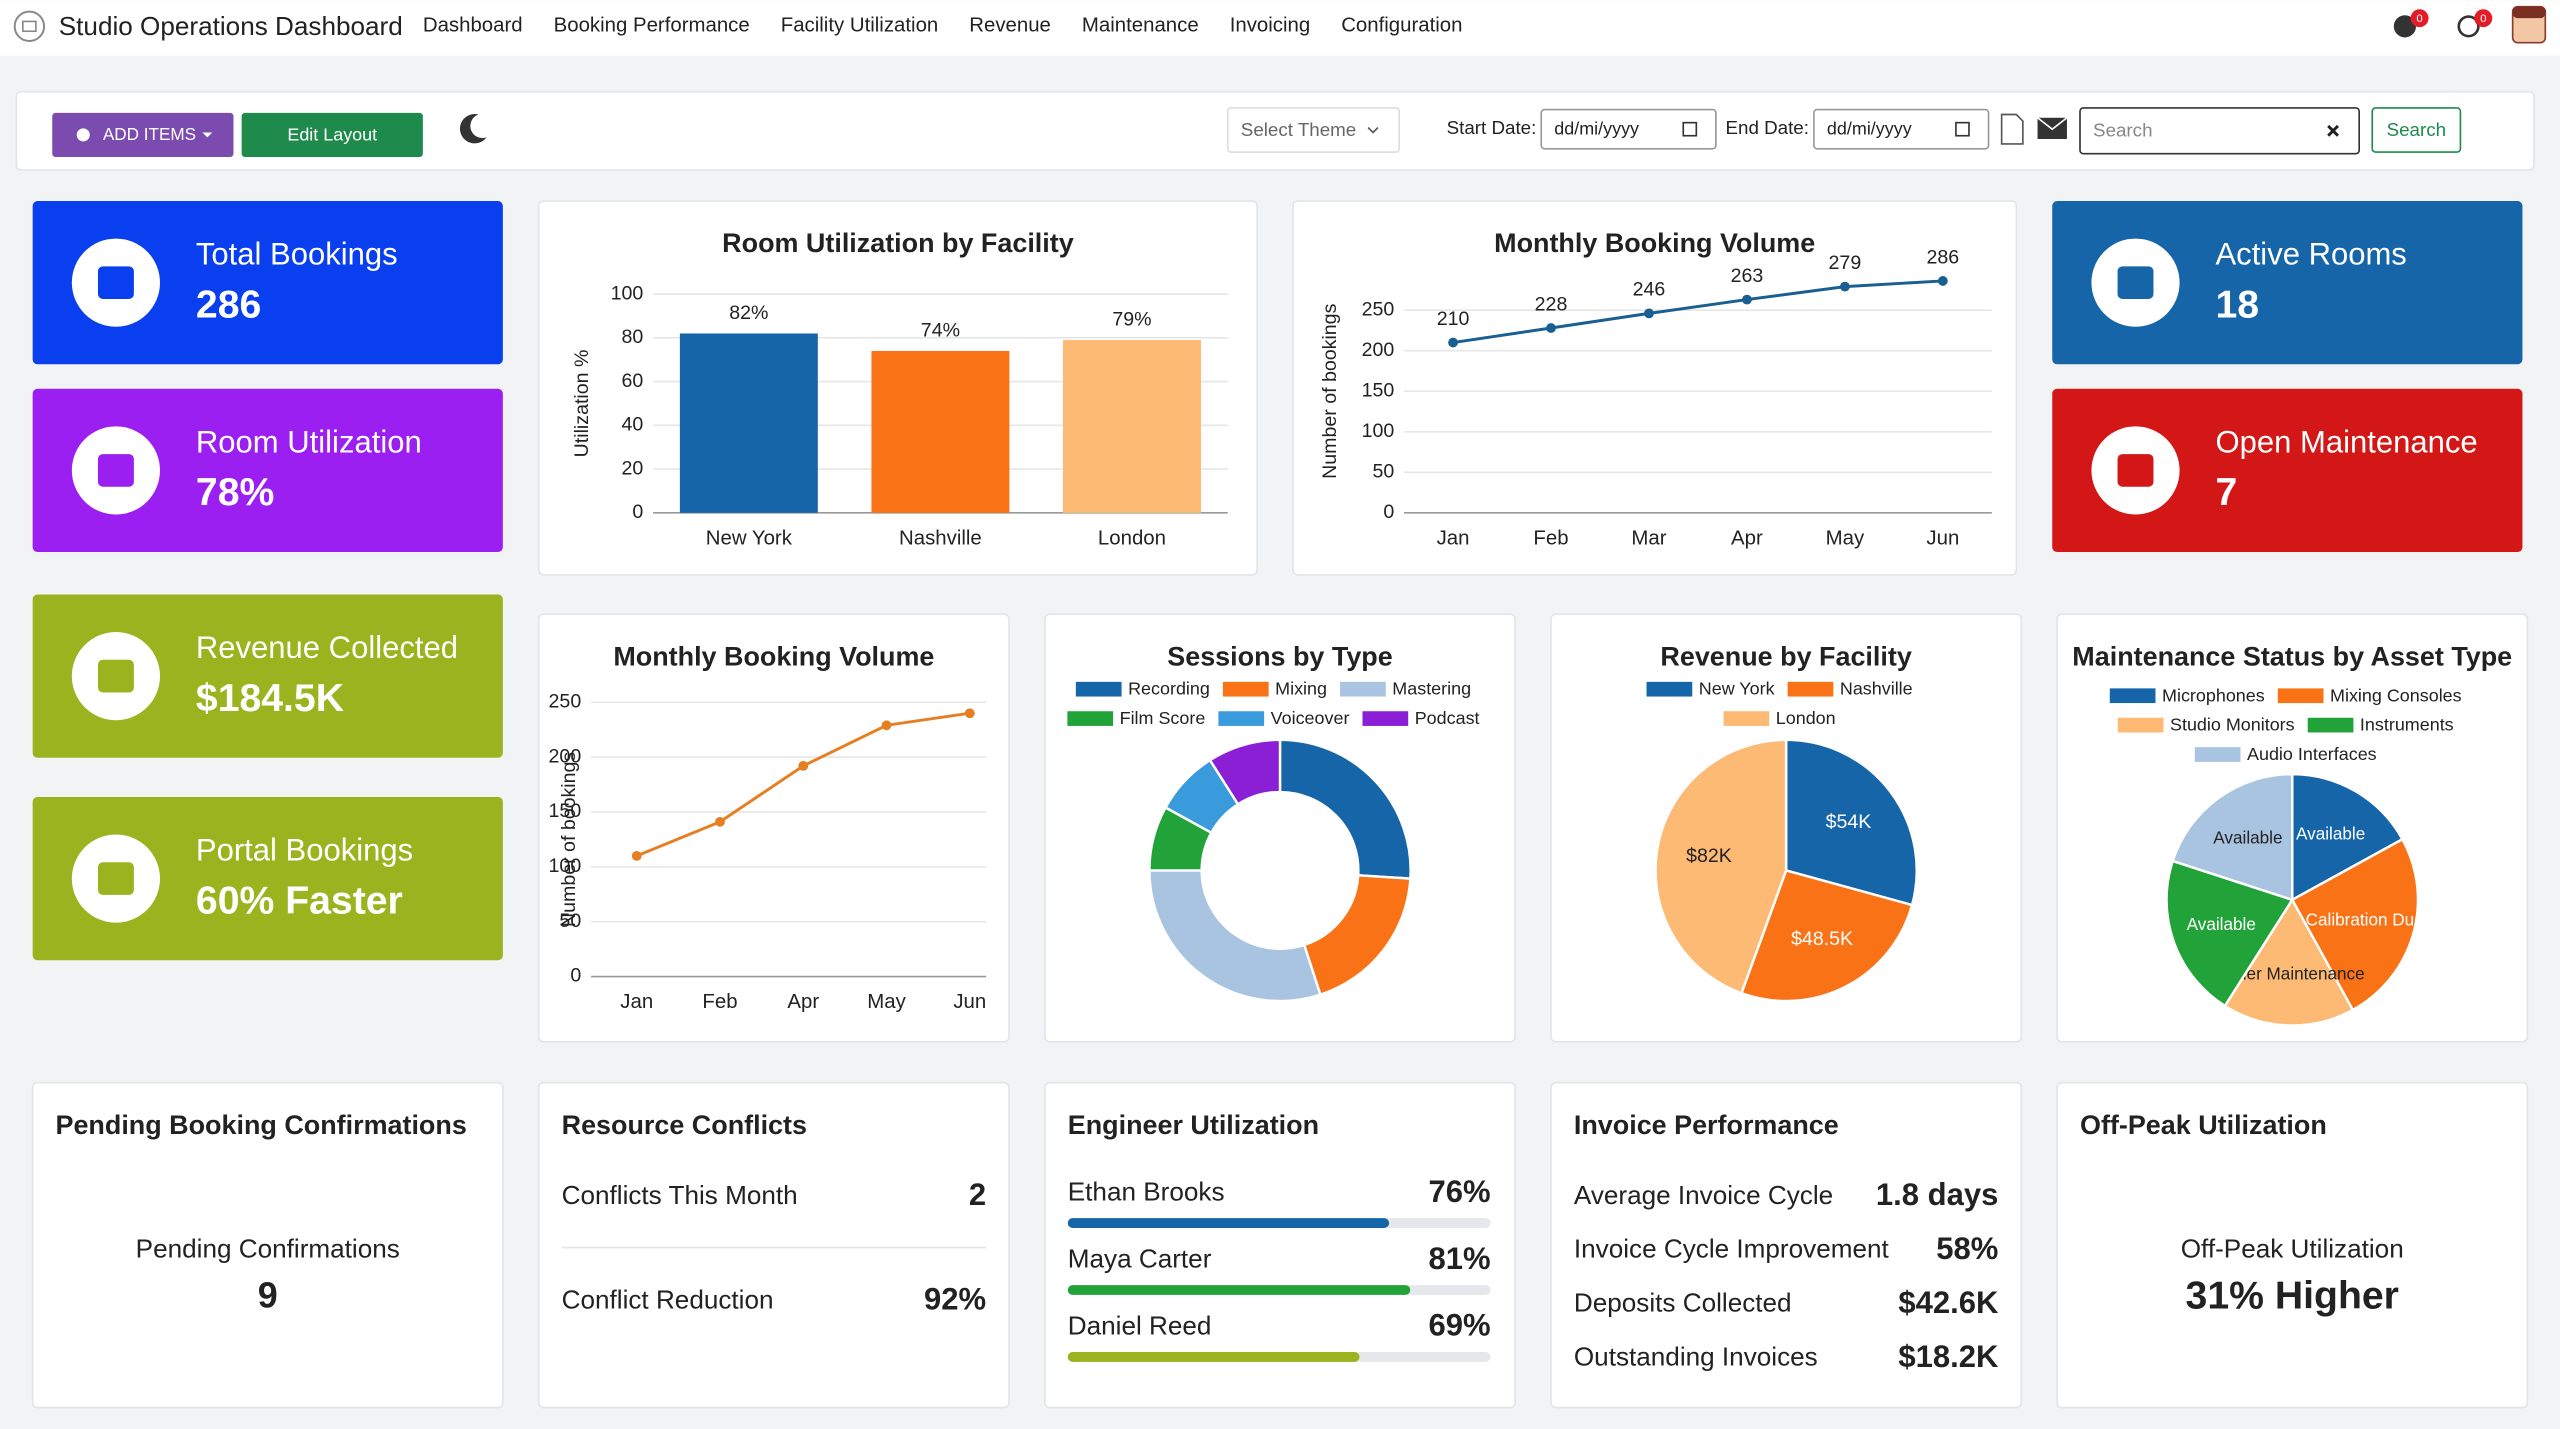 Image resolution: width=2560 pixels, height=1429 pixels. What do you see at coordinates (2407, 725) in the screenshot?
I see `legend-label: Instruments` at bounding box center [2407, 725].